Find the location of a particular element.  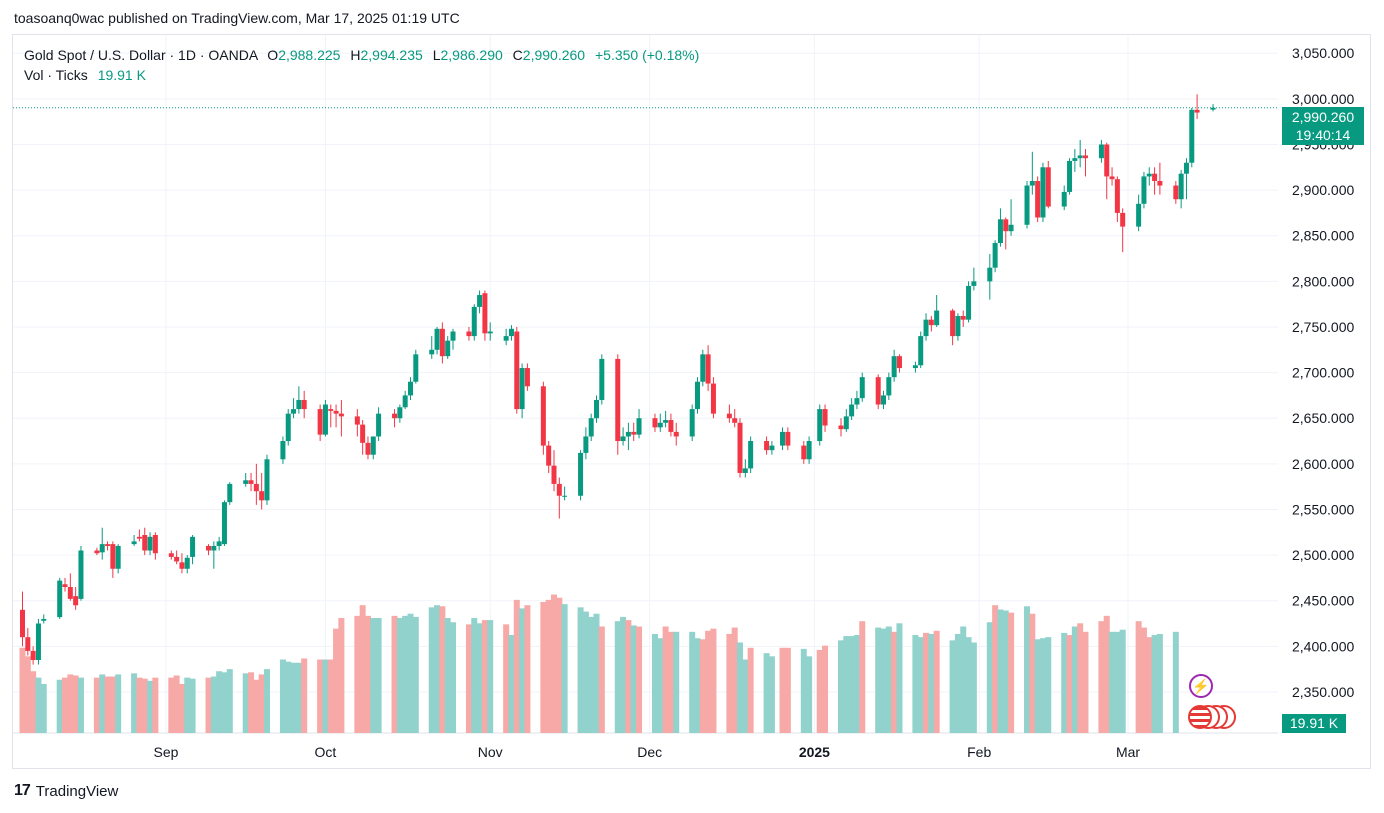

footer-brand: 17 TradingView is located at coordinates (66, 791).